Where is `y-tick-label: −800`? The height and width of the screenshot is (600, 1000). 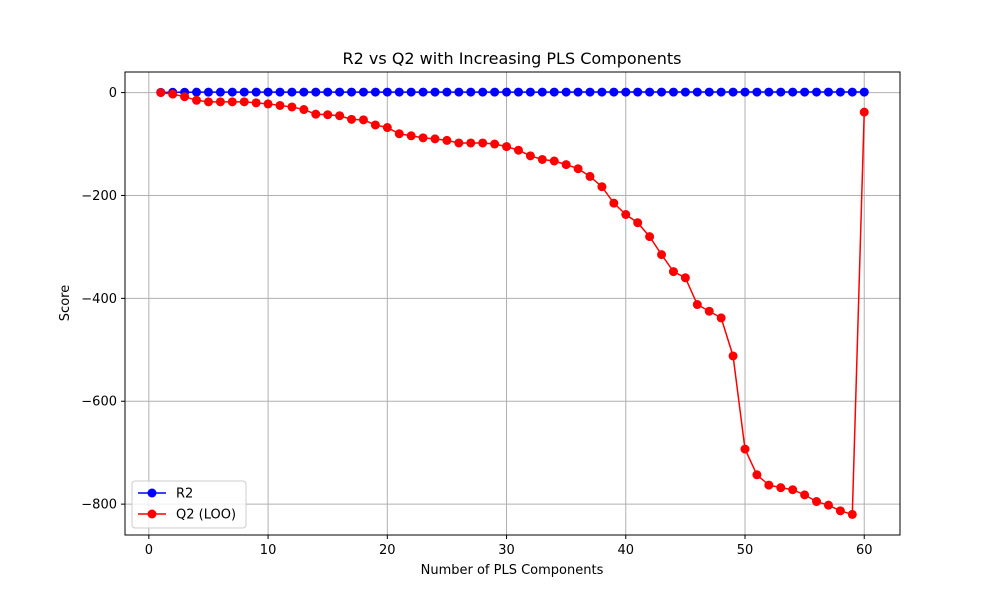
y-tick-label: −800 is located at coordinates (99, 505).